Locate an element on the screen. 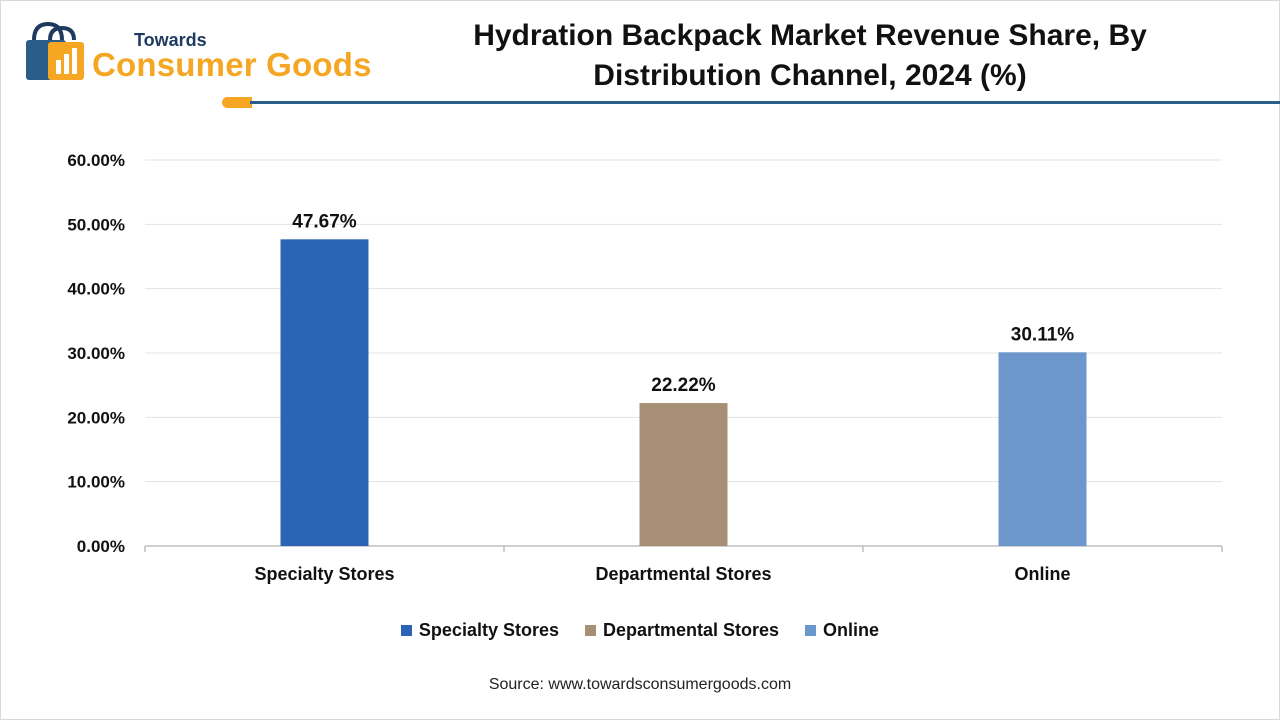 Image resolution: width=1280 pixels, height=720 pixels. brand-logo: Towards Consumer Goods is located at coordinates (195, 53).